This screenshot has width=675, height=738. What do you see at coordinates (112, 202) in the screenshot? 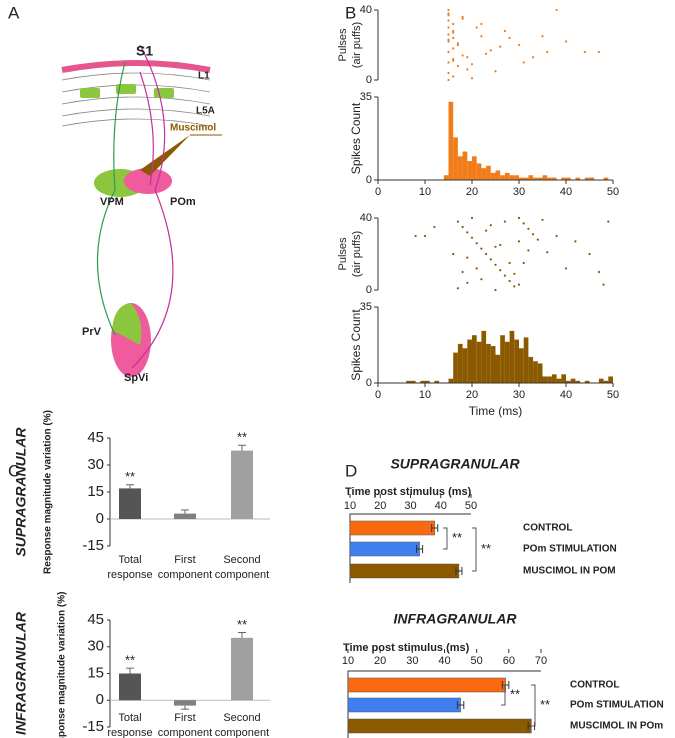
I see `nucleus-label: VPM` at bounding box center [112, 202].